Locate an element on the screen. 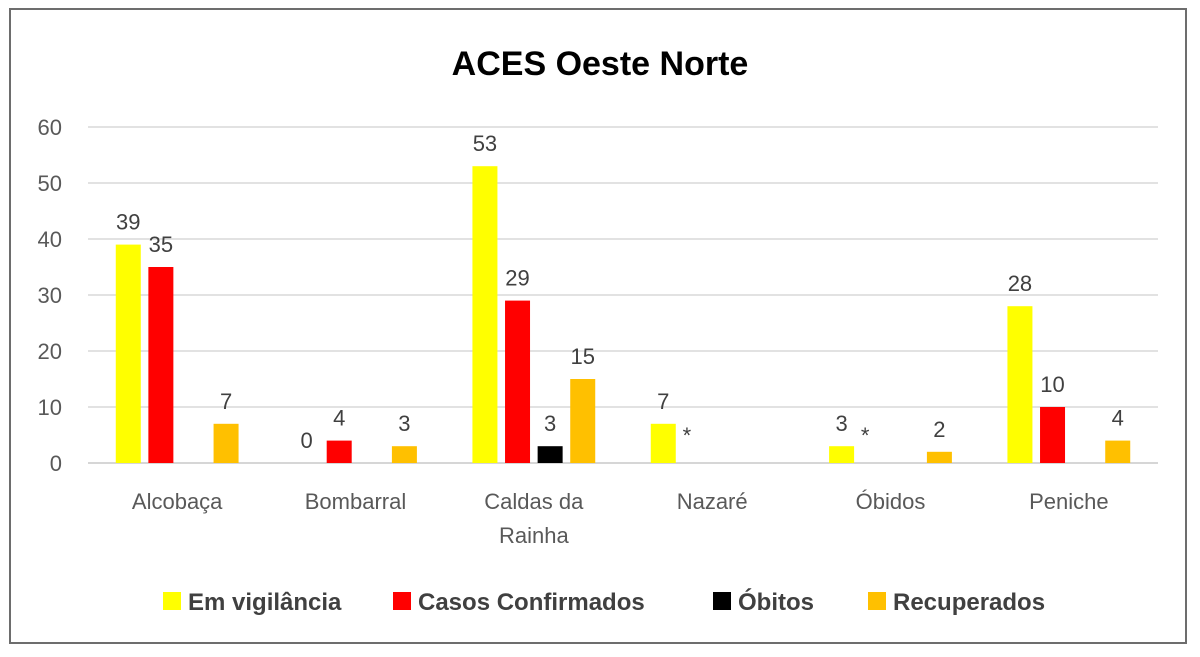  legend-label: Recuperados is located at coordinates (969, 602).